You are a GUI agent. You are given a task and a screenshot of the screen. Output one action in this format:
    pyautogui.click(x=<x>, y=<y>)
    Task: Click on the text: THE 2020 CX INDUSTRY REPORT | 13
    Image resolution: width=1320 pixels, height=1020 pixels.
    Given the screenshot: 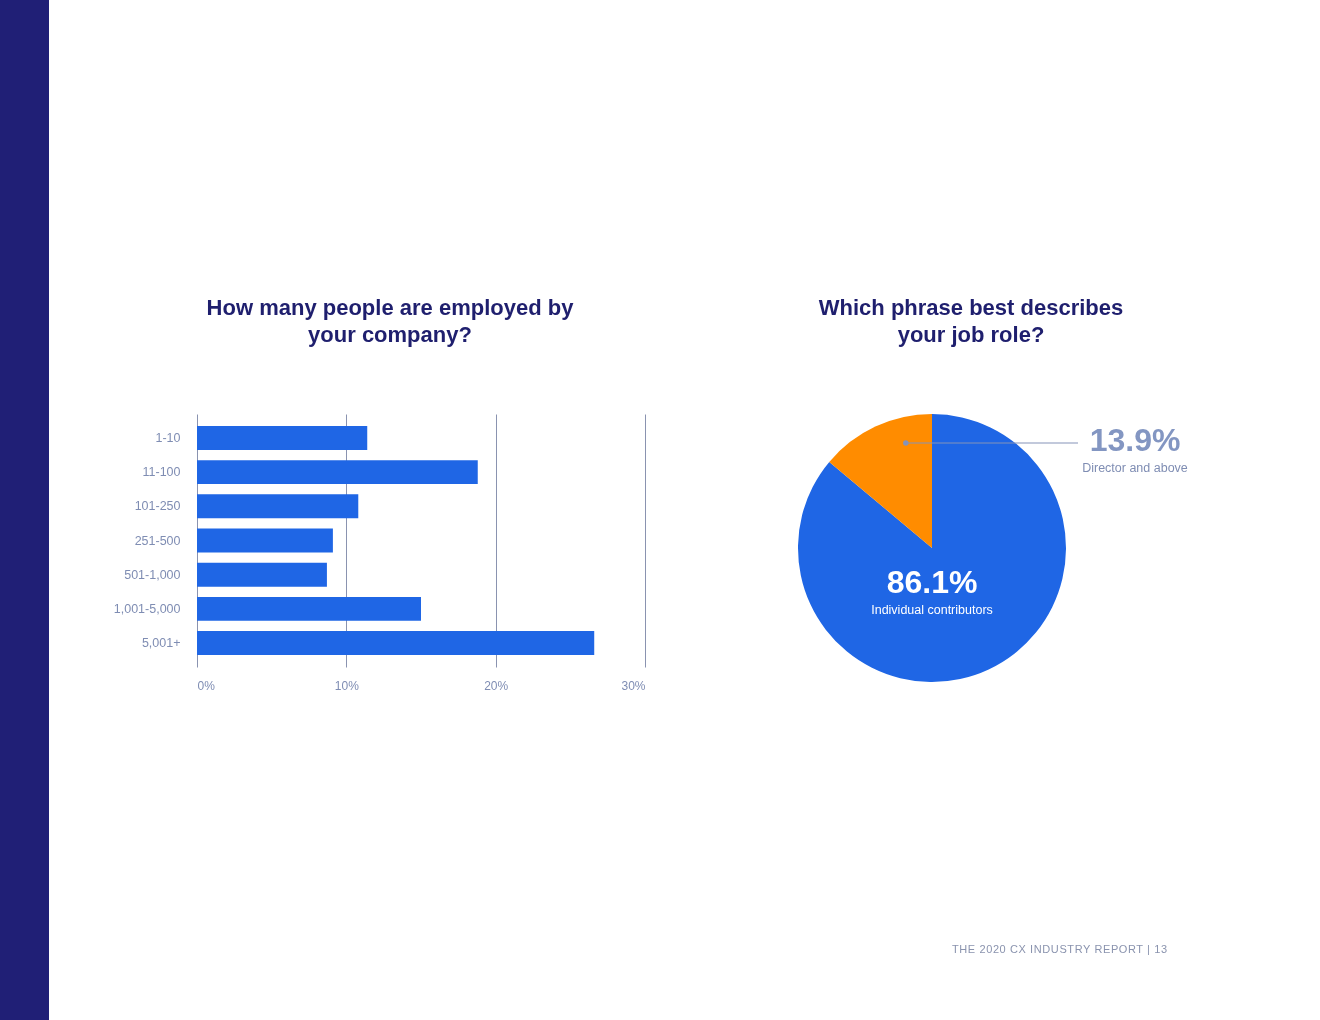 What is the action you would take?
    pyautogui.click(x=1060, y=949)
    